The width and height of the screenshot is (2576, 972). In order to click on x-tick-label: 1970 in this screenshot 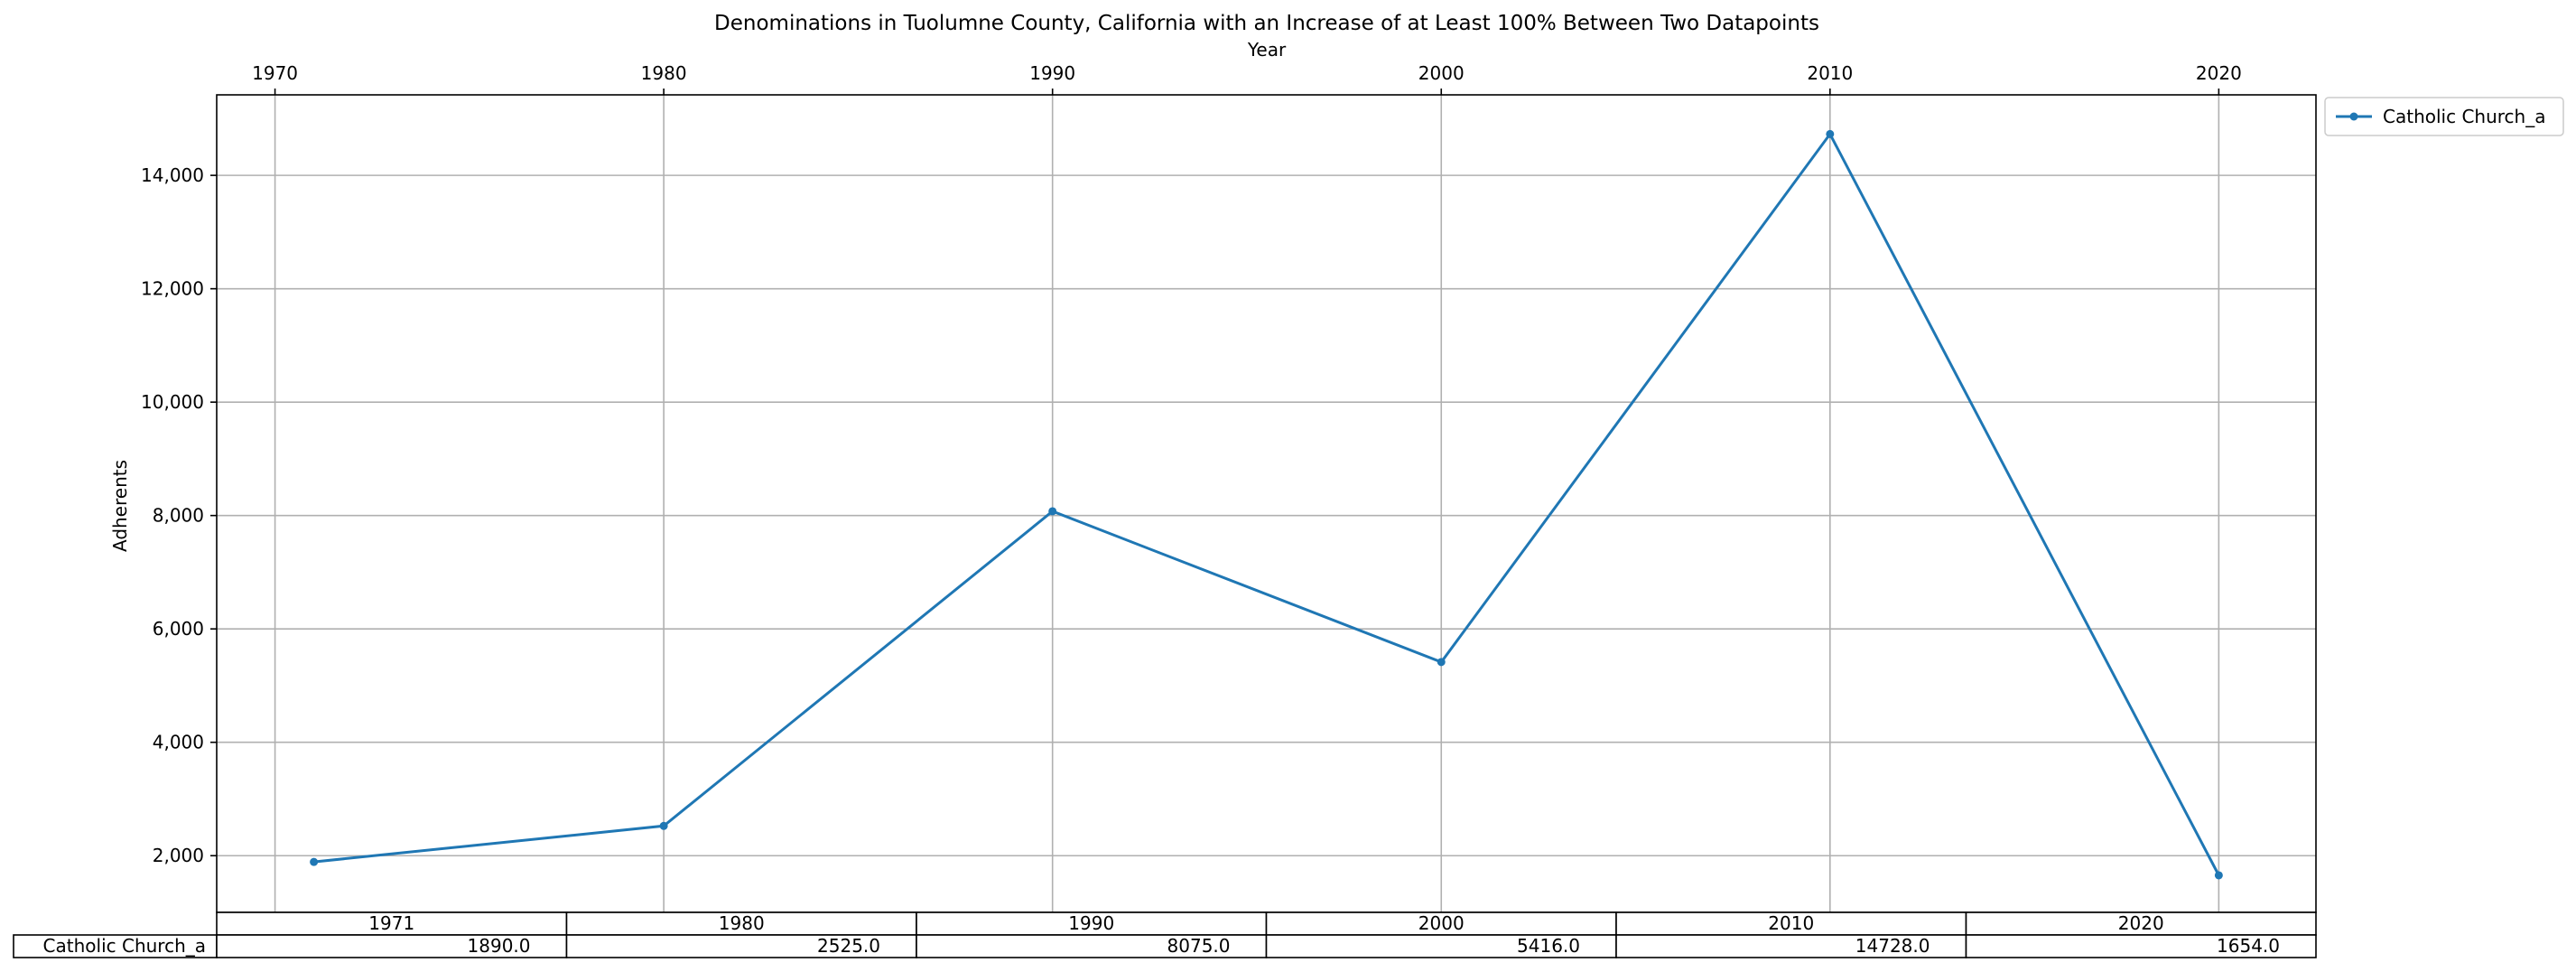, I will do `click(275, 73)`.